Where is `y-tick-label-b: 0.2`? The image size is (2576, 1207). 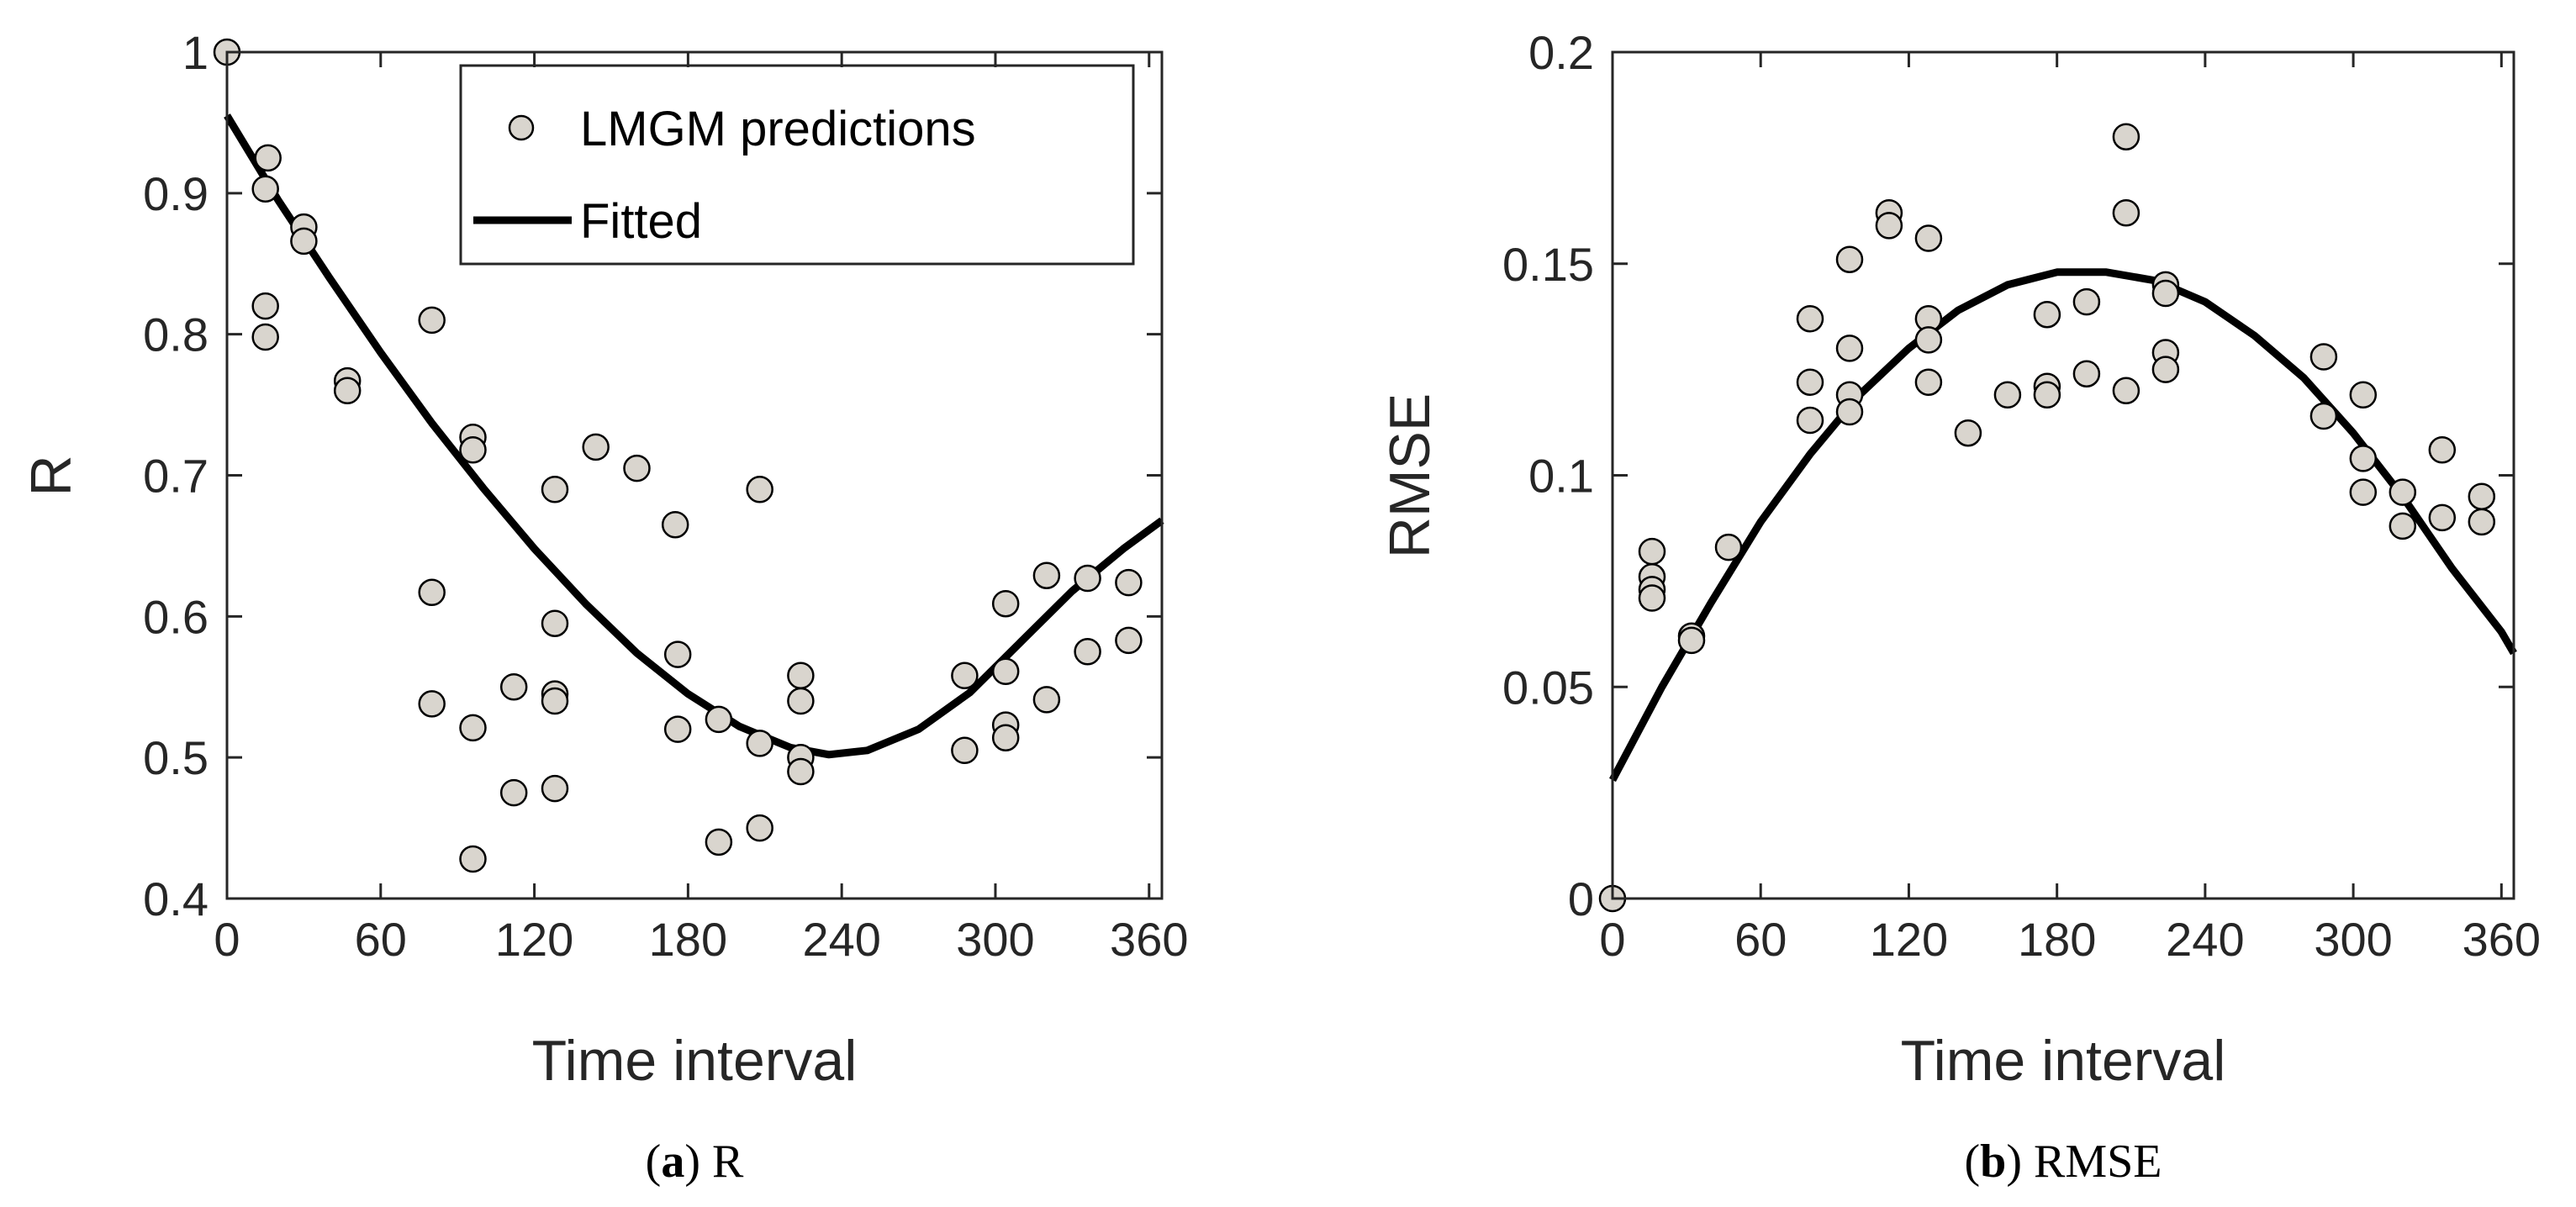
y-tick-label-b: 0.2 is located at coordinates (1561, 52).